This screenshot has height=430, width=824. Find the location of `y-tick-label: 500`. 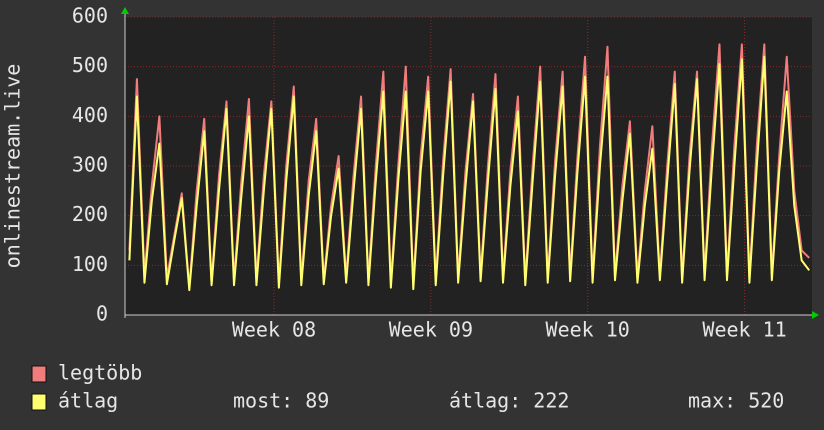

y-tick-label: 500 is located at coordinates (90, 65).